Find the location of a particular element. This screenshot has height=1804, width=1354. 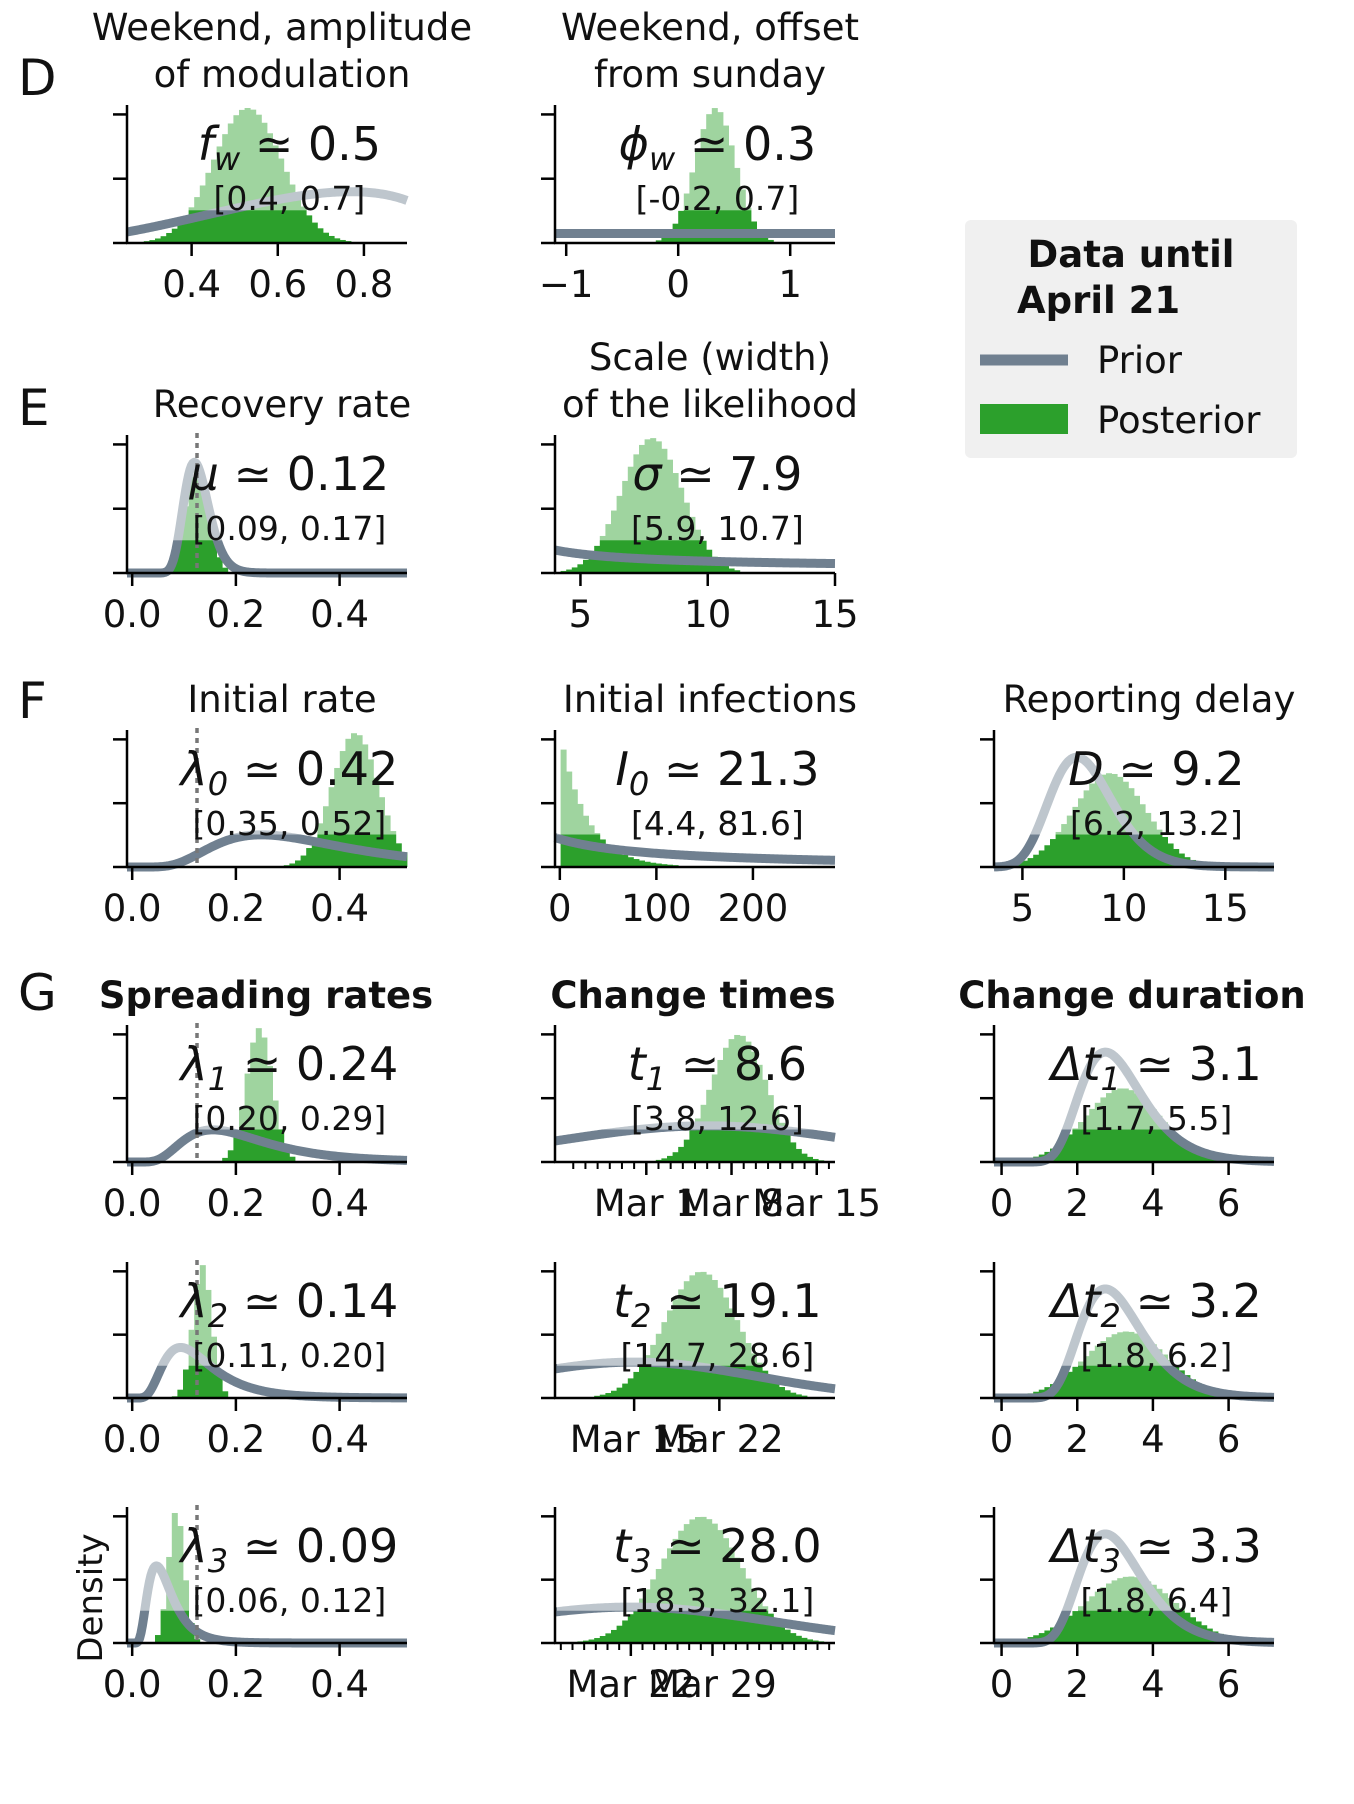

panel-title: Reporting delay is located at coordinates (1149, 699).